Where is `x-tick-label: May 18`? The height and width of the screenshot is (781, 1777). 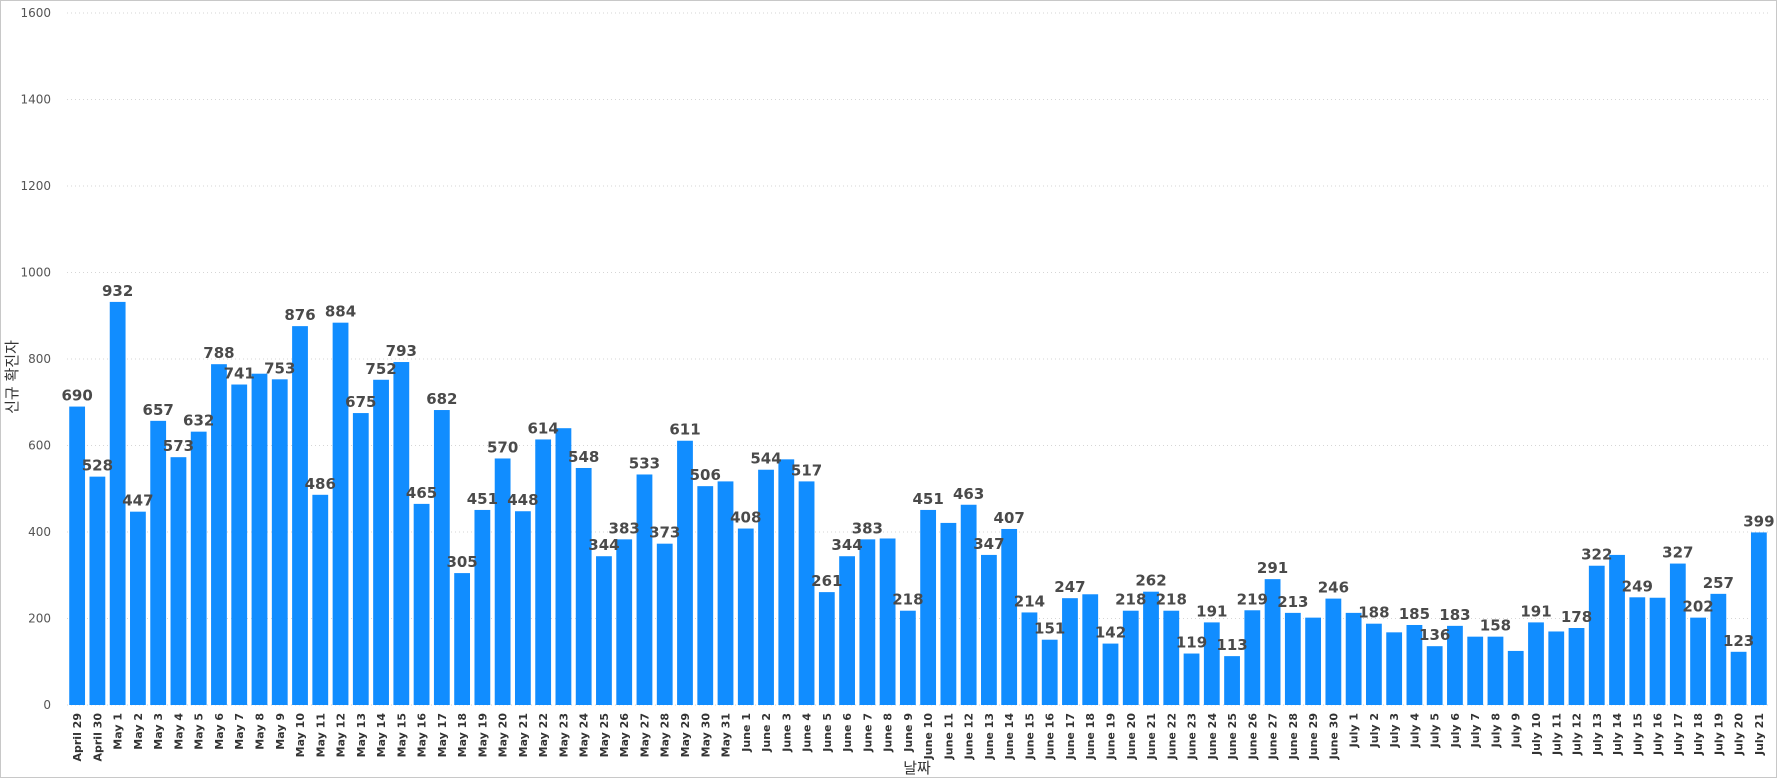 x-tick-label: May 18 is located at coordinates (462, 735).